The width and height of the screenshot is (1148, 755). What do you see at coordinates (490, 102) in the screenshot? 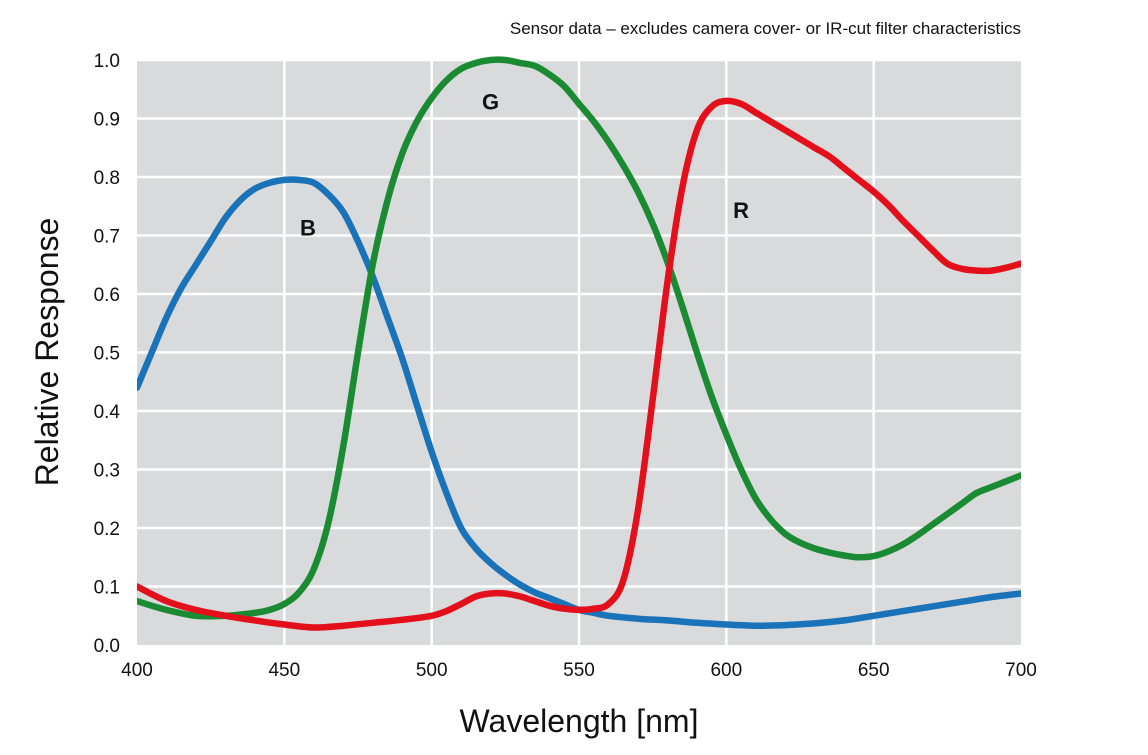
I see `series-label-g: G` at bounding box center [490, 102].